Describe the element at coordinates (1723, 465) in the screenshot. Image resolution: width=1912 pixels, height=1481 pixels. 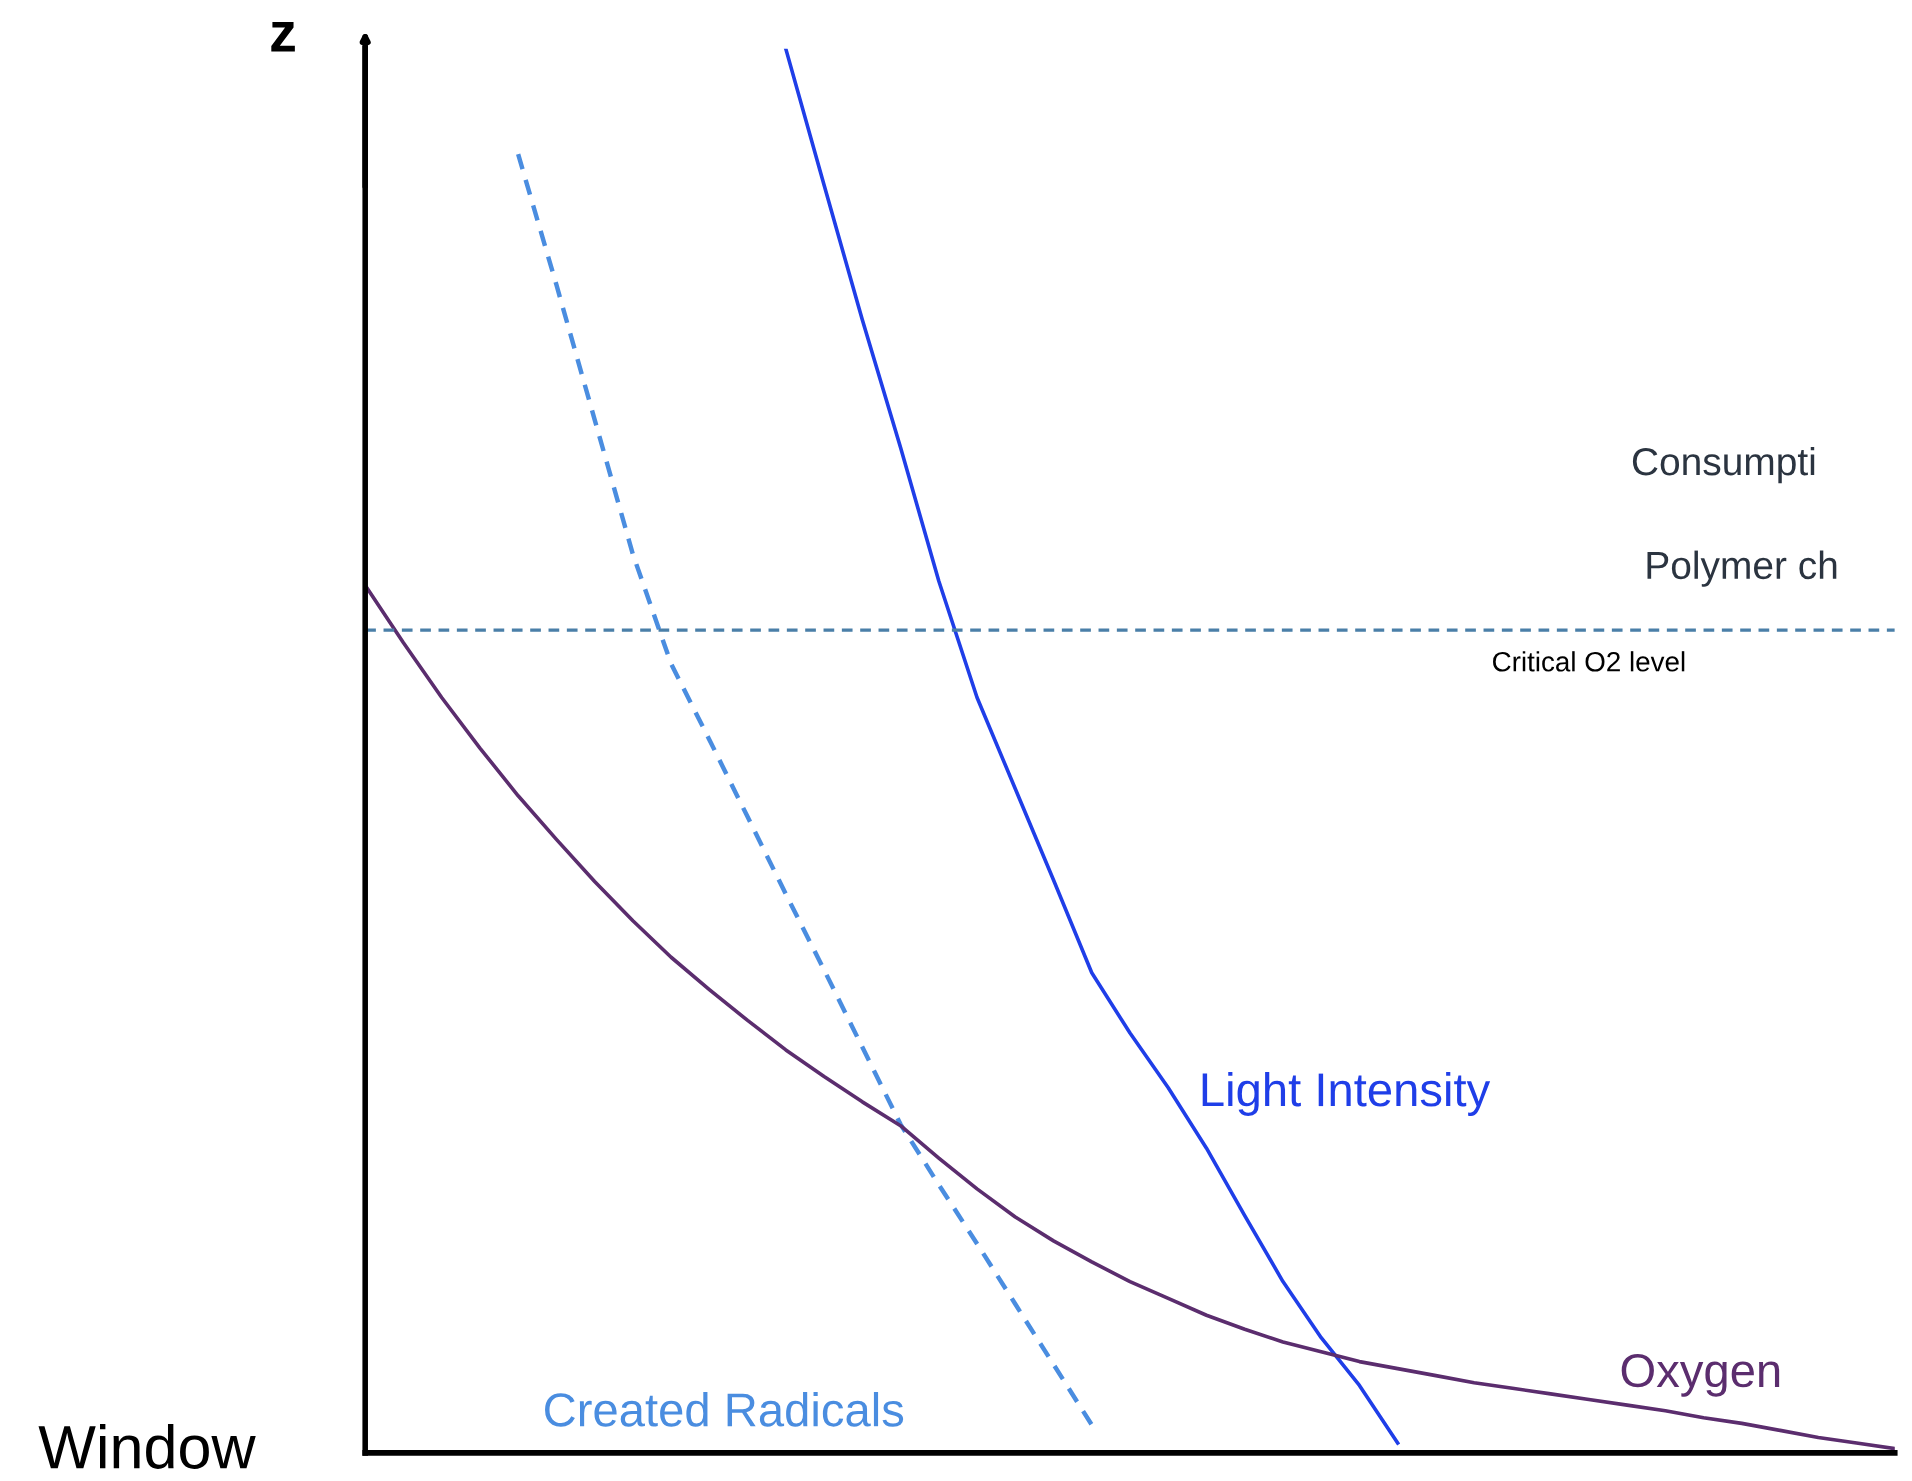
I see `annotation: Consumpti` at that location.